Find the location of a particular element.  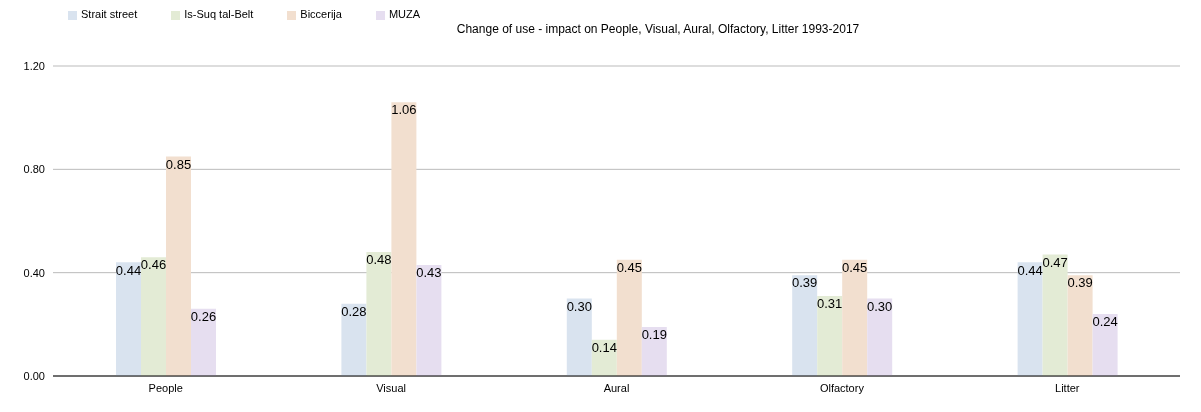

y-tick-label: 1.20 is located at coordinates (34, 65).